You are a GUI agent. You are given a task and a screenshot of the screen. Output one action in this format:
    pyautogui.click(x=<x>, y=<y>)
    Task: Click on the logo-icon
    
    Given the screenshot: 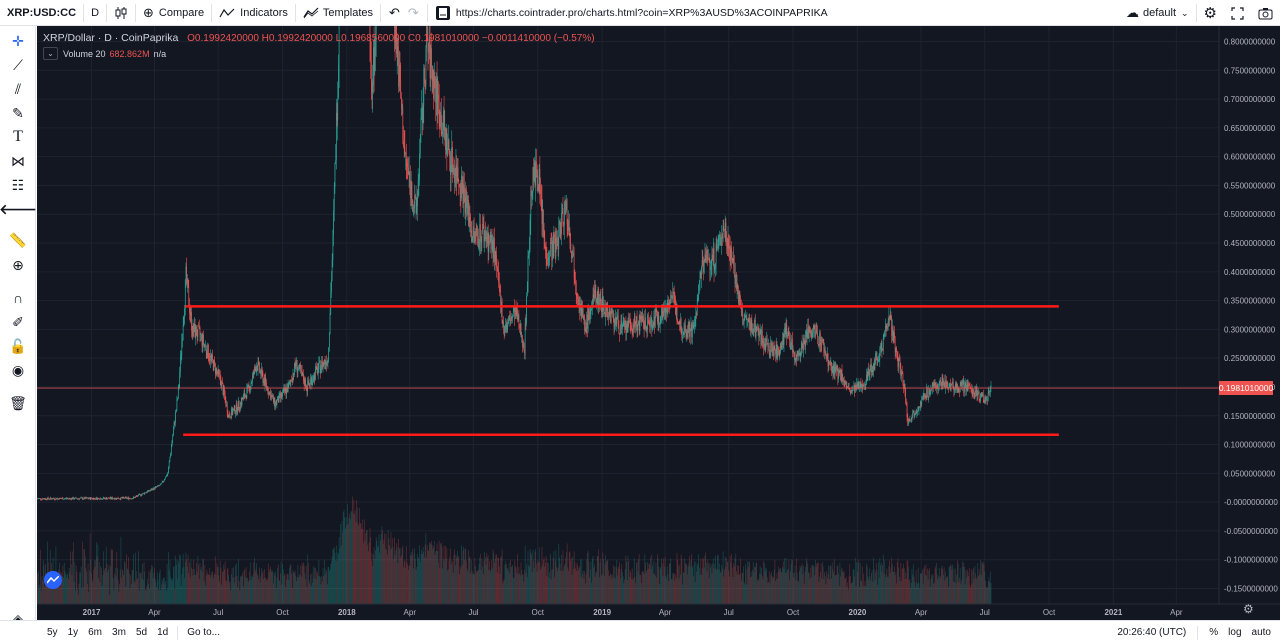 What is the action you would take?
    pyautogui.click(x=53, y=580)
    